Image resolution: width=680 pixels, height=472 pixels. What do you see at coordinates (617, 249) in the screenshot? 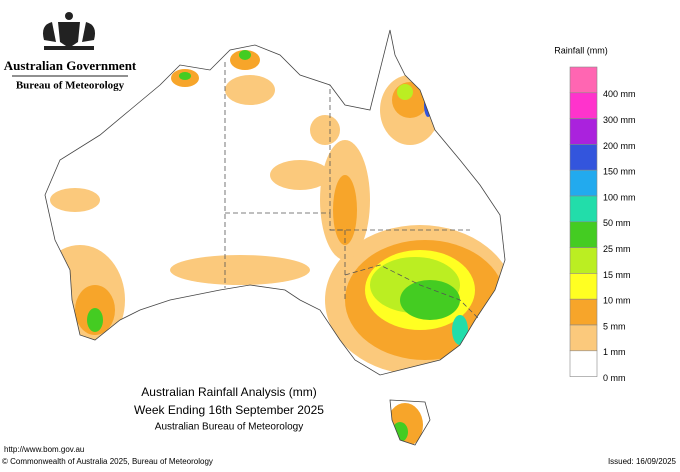
I see `legend-label: 25 mm` at bounding box center [617, 249].